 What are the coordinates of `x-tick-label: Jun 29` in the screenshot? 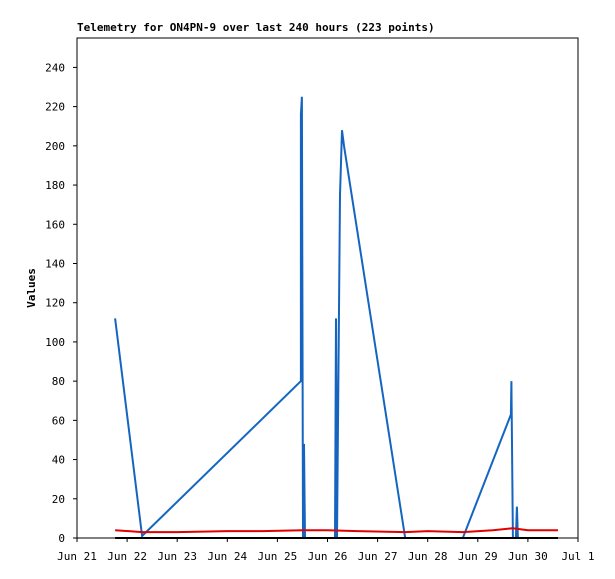 It's located at (478, 556).